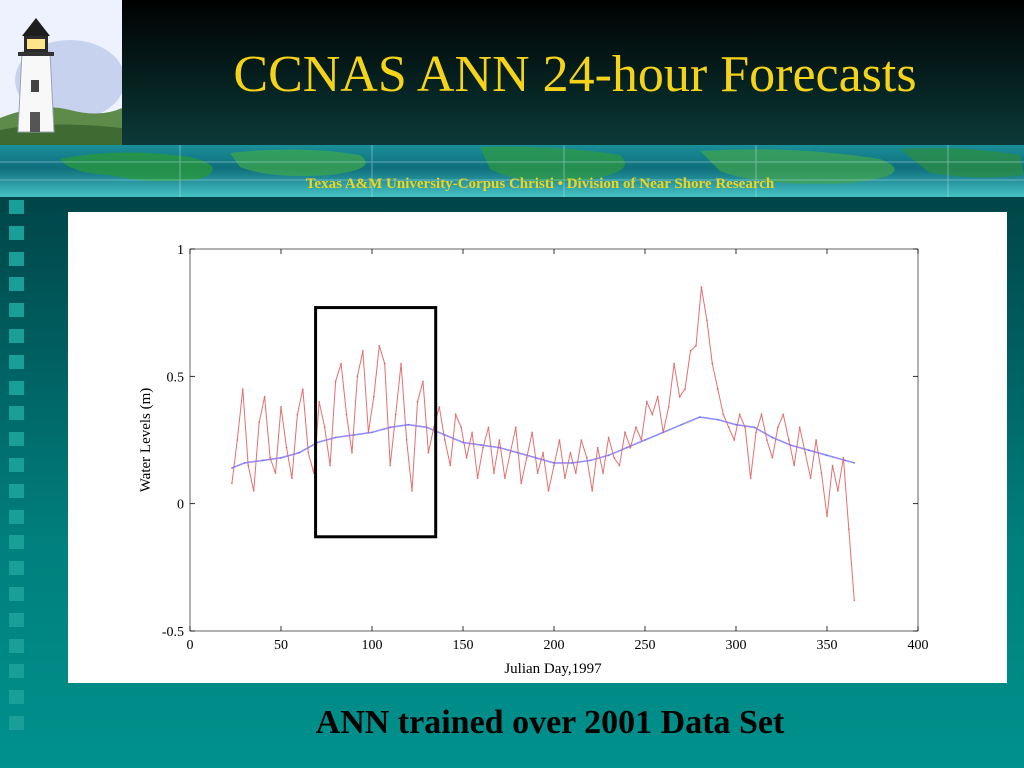 This screenshot has width=1024, height=768. Describe the element at coordinates (61, 72) in the screenshot. I see `lighthouse-logo` at that location.